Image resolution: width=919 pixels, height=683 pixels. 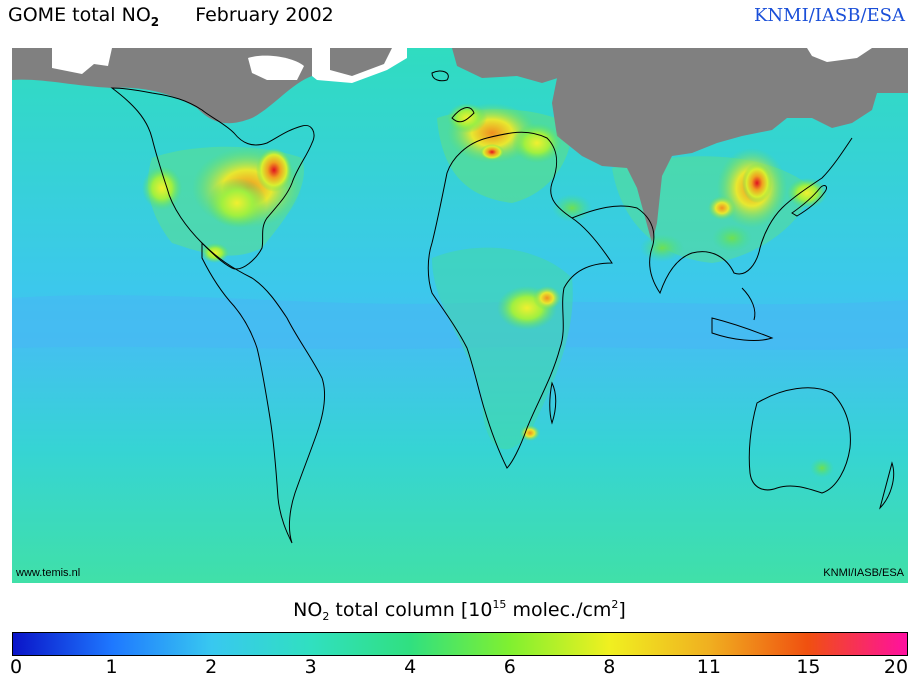 I want to click on title-product-subscript: 2, so click(x=155, y=22).